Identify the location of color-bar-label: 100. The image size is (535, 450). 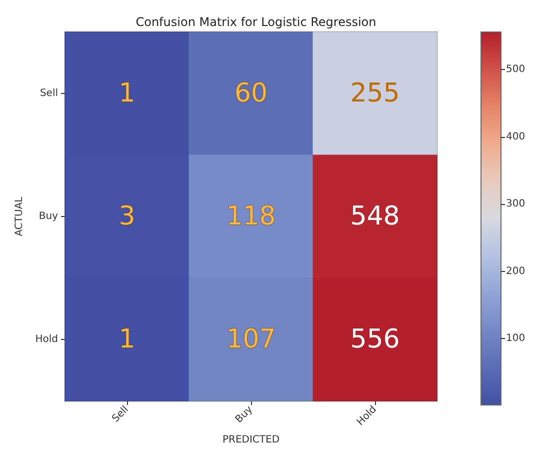
(516, 338).